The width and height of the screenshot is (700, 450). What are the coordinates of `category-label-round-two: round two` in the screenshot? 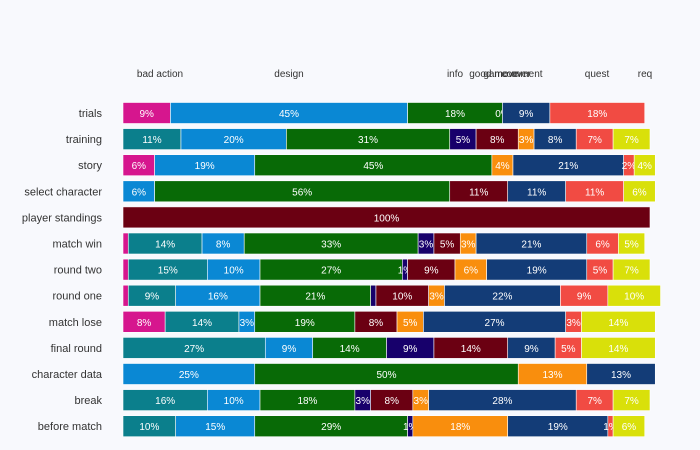 It's located at (78, 271).